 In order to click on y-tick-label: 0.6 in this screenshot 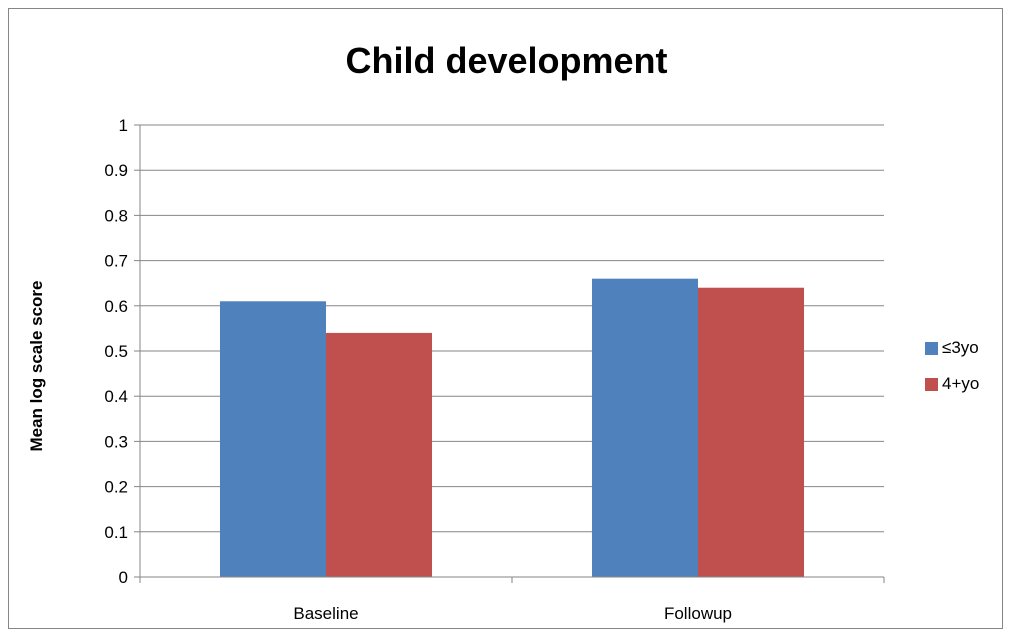, I will do `click(116, 306)`.